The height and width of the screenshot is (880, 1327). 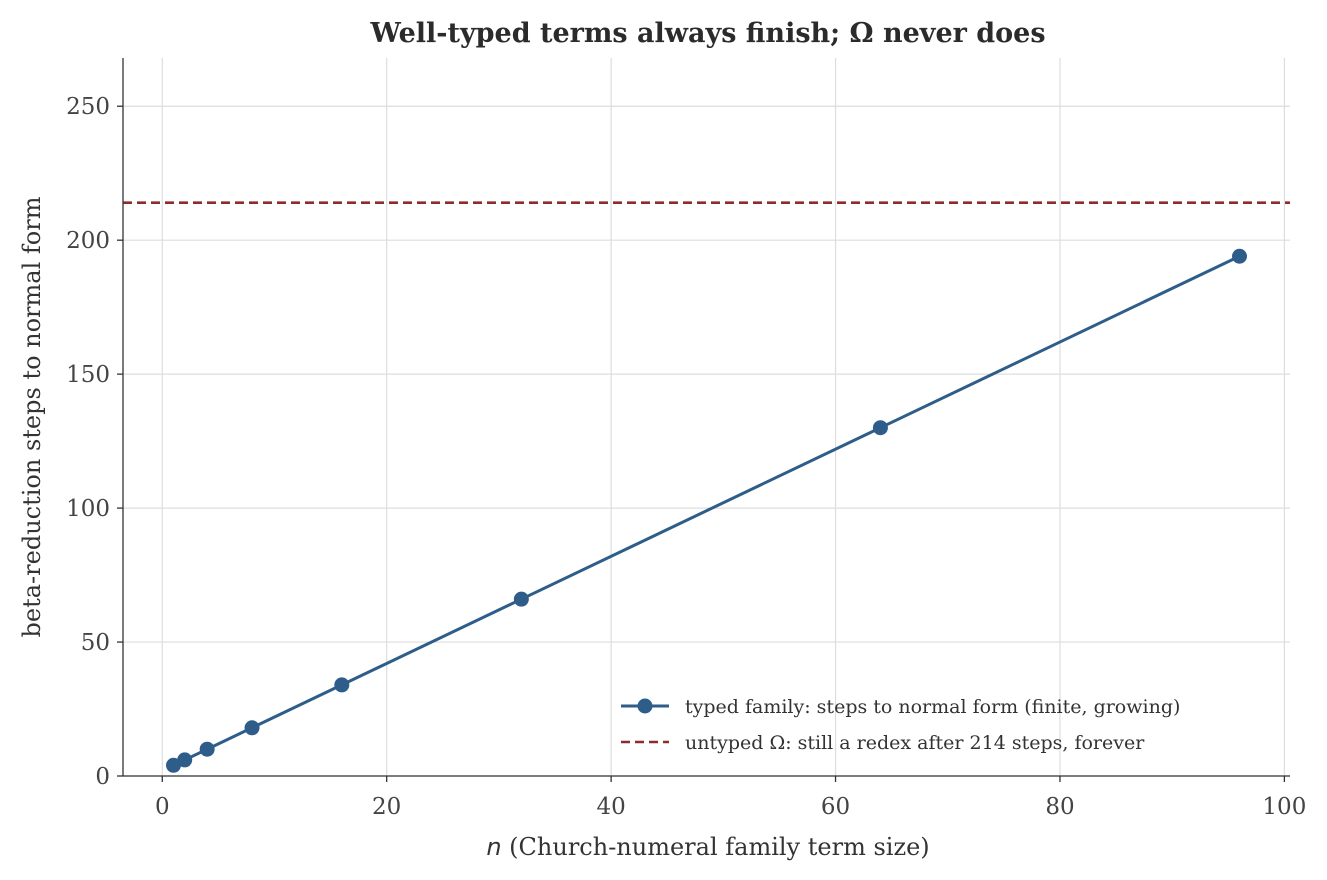 I want to click on x-axis-label-text: (Church-numeral family term size), so click(x=716, y=847).